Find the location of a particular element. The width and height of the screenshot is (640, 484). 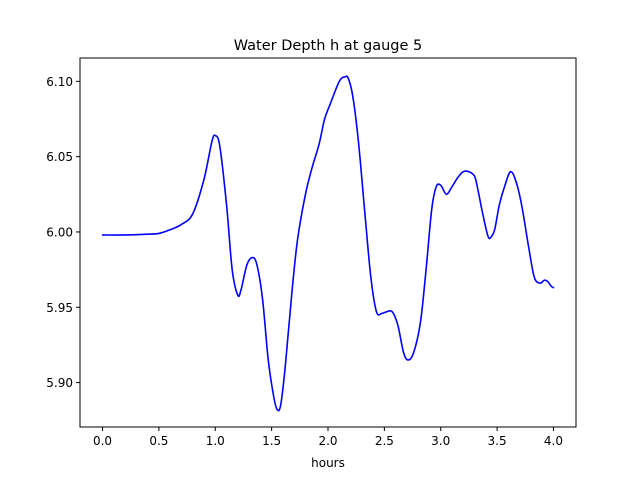

y-tick-label: 5.95 is located at coordinates (59, 308).